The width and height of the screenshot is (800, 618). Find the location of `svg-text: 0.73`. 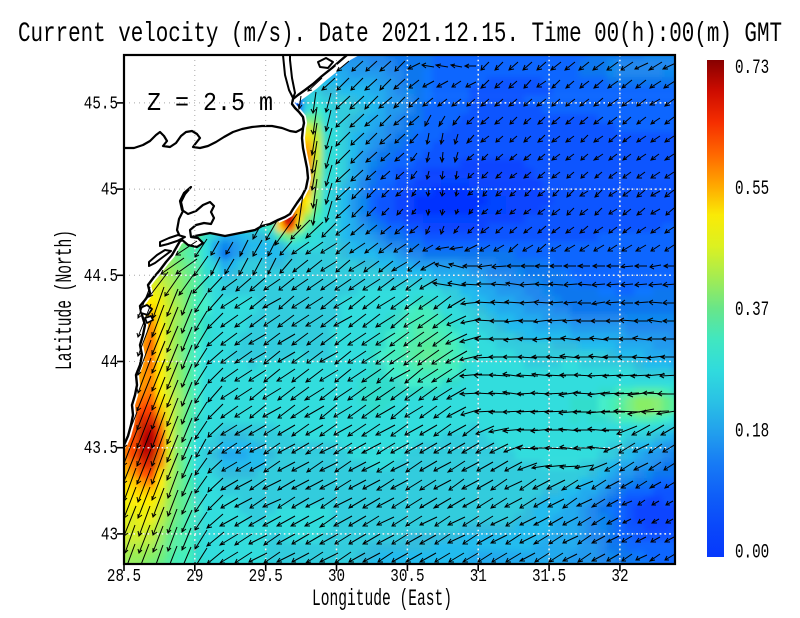

svg-text: 0.73 is located at coordinates (752, 68).